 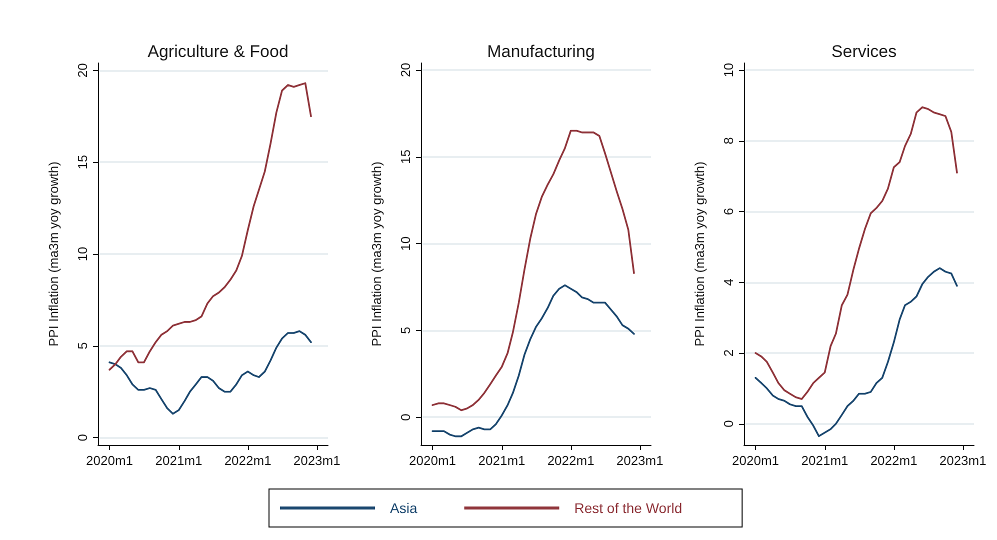 I want to click on y-tick-label: 2, so click(x=728, y=353).